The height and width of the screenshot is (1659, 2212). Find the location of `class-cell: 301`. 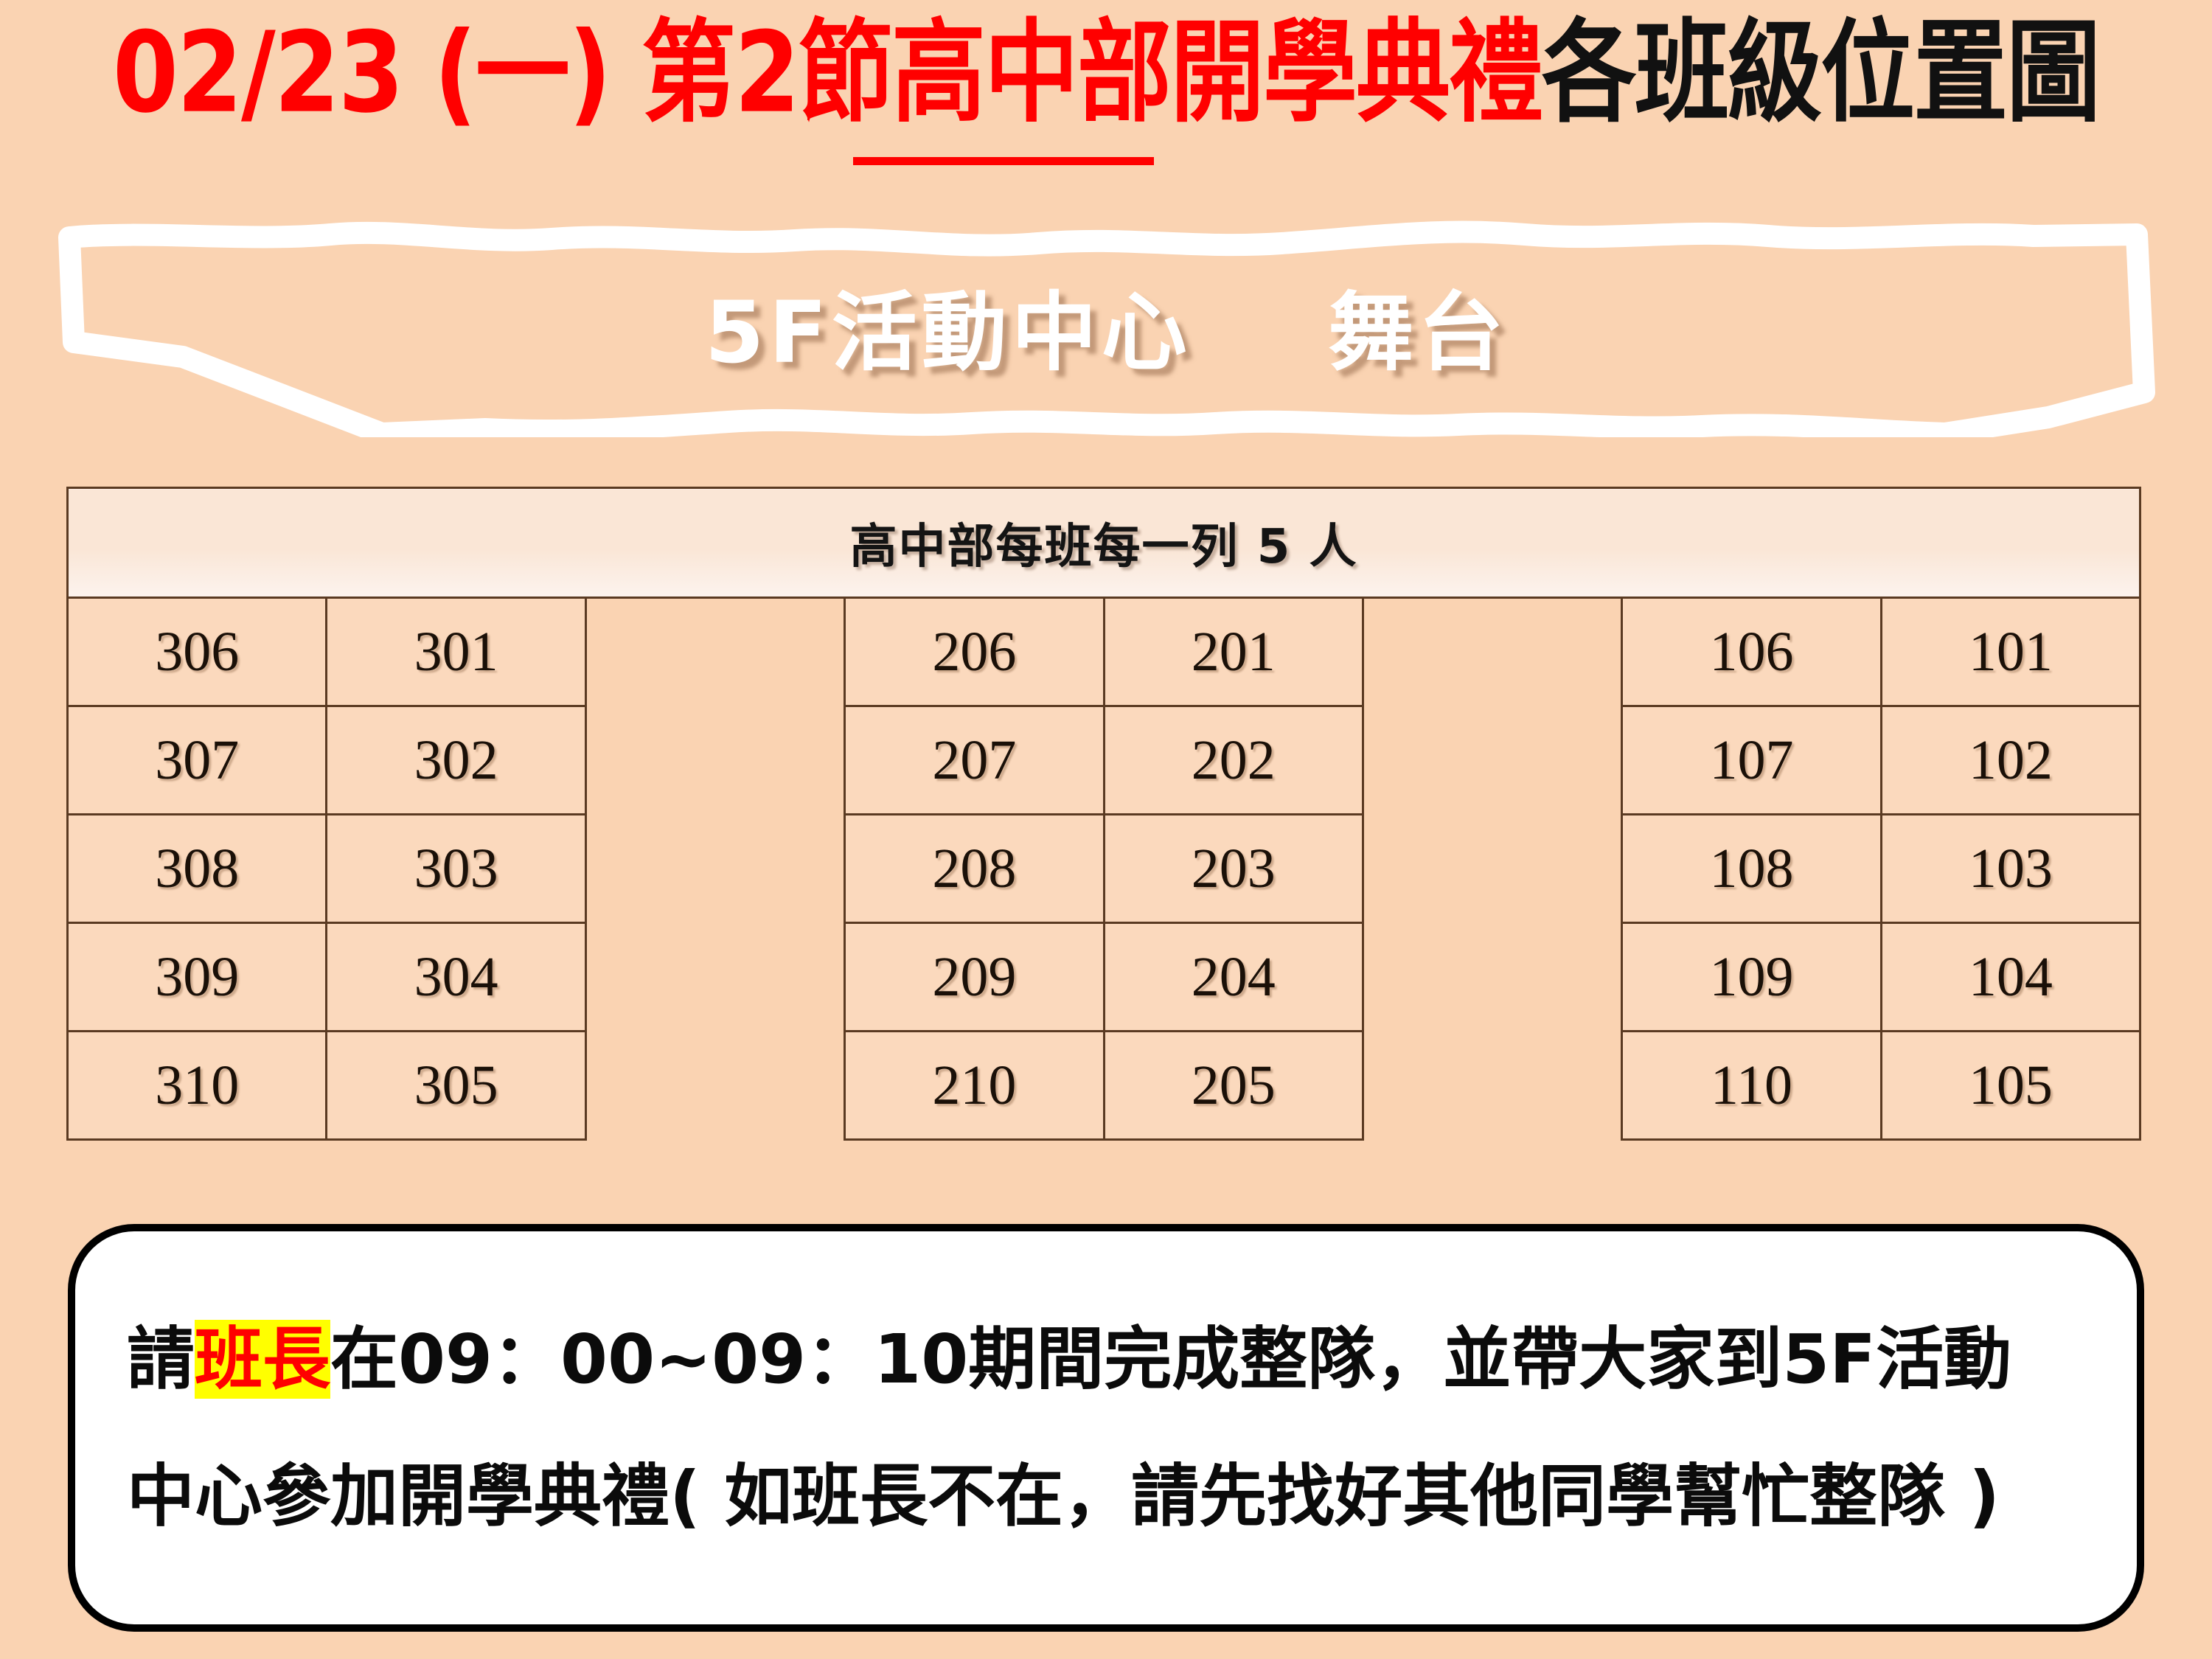

class-cell: 301 is located at coordinates (456, 652).